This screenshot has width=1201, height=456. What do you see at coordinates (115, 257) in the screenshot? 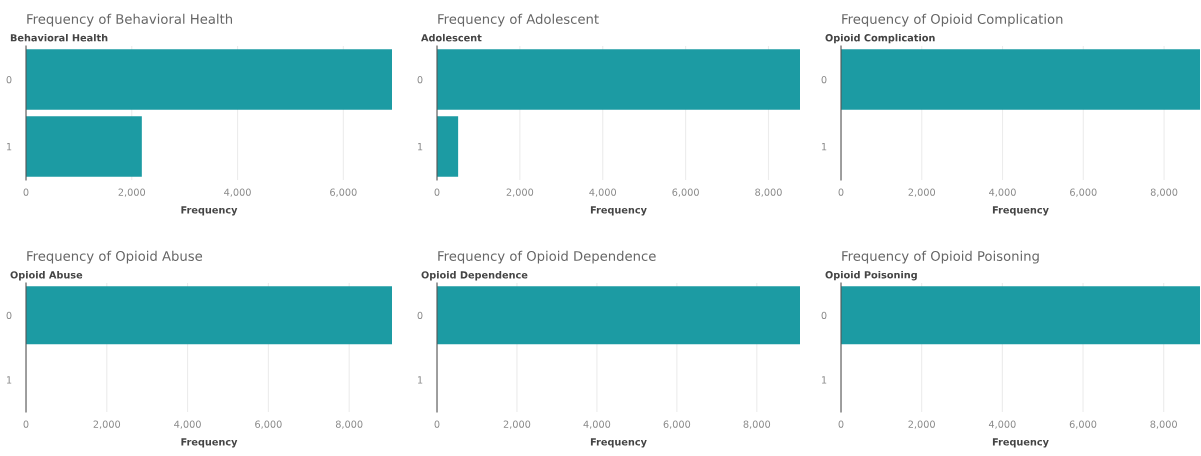
I see `chart-title: Frequency of Opioid Abuse` at bounding box center [115, 257].